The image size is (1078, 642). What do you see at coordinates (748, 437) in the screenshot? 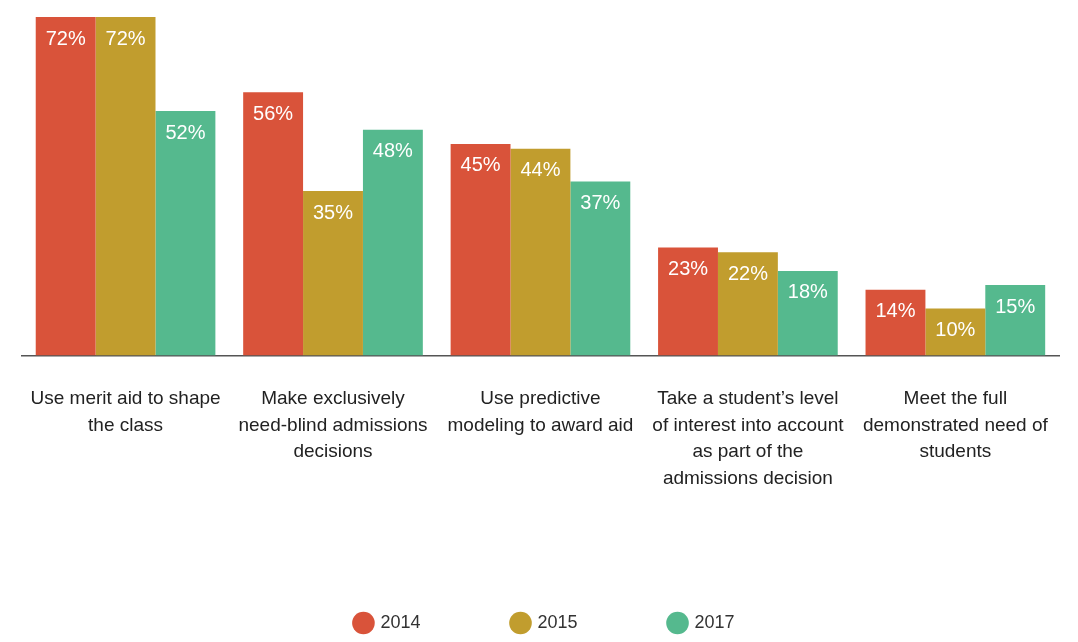
I see `x-tick-label: Take a student’s level of interest into account as part of the admissions decision` at bounding box center [748, 437].